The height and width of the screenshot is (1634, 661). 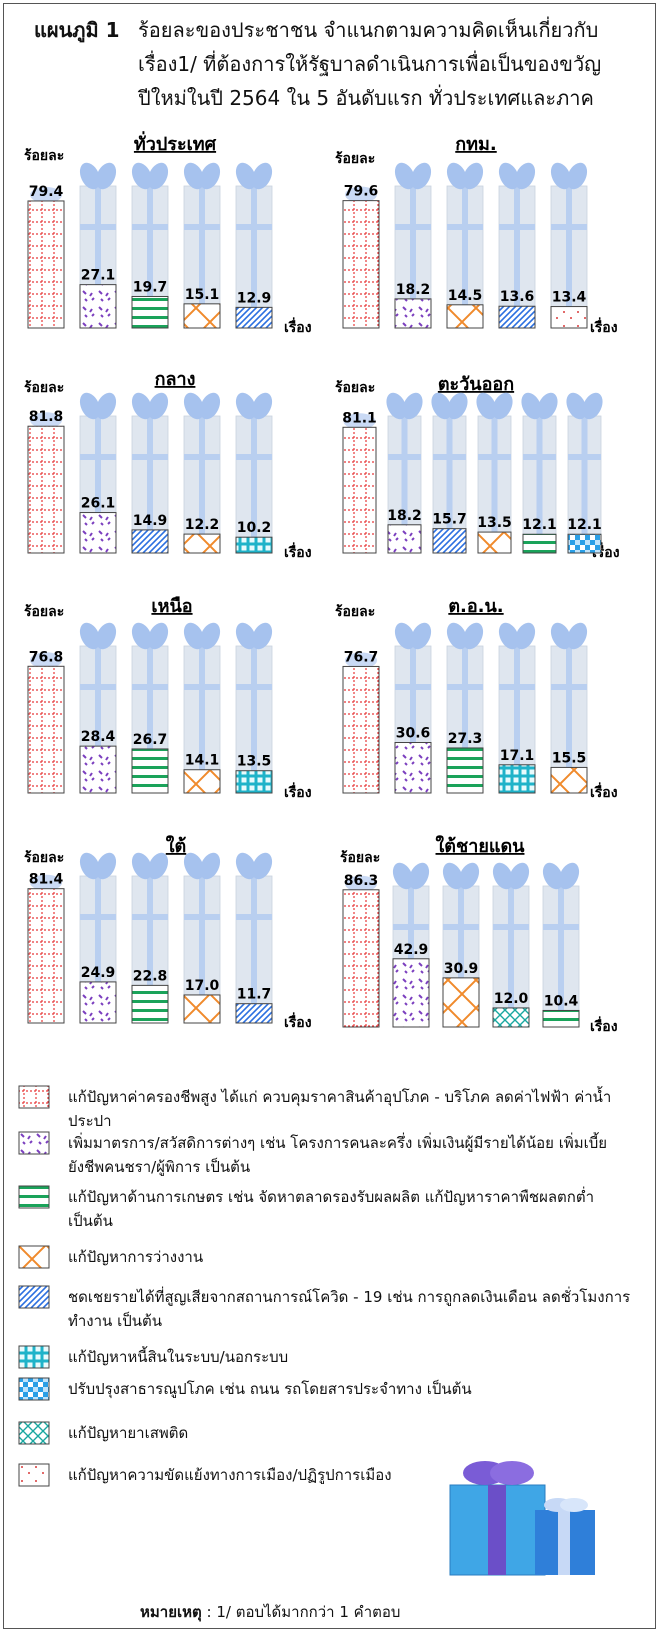 What do you see at coordinates (175, 143) in the screenshot?
I see `panel-title: ทั่วประเทศ` at bounding box center [175, 143].